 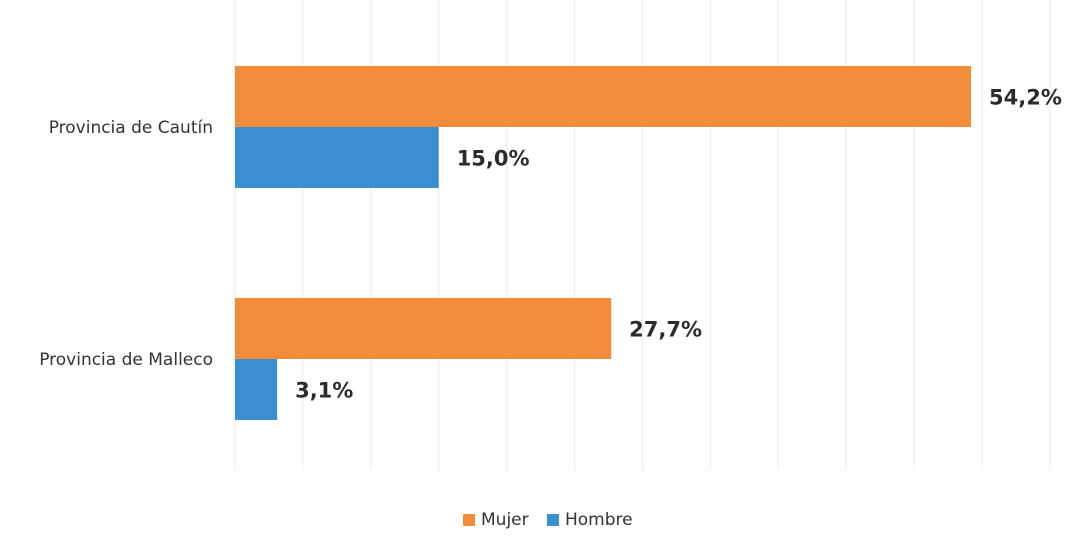 What do you see at coordinates (505, 520) in the screenshot?
I see `legend-label: Mujer` at bounding box center [505, 520].